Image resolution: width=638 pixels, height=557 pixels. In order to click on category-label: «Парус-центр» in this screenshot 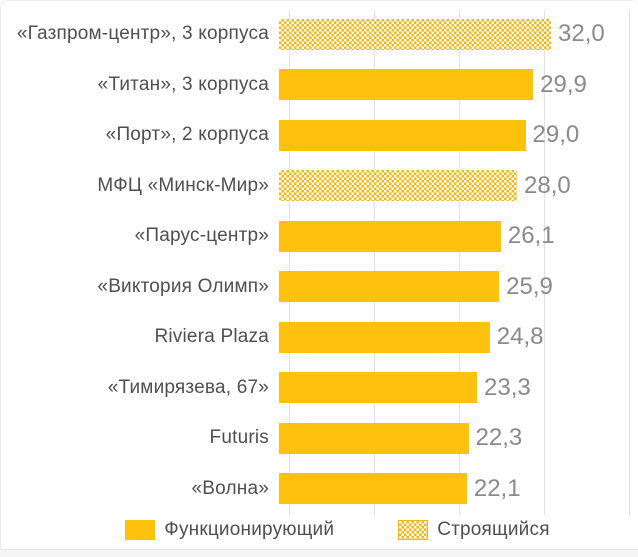, I will do `click(201, 236)`.